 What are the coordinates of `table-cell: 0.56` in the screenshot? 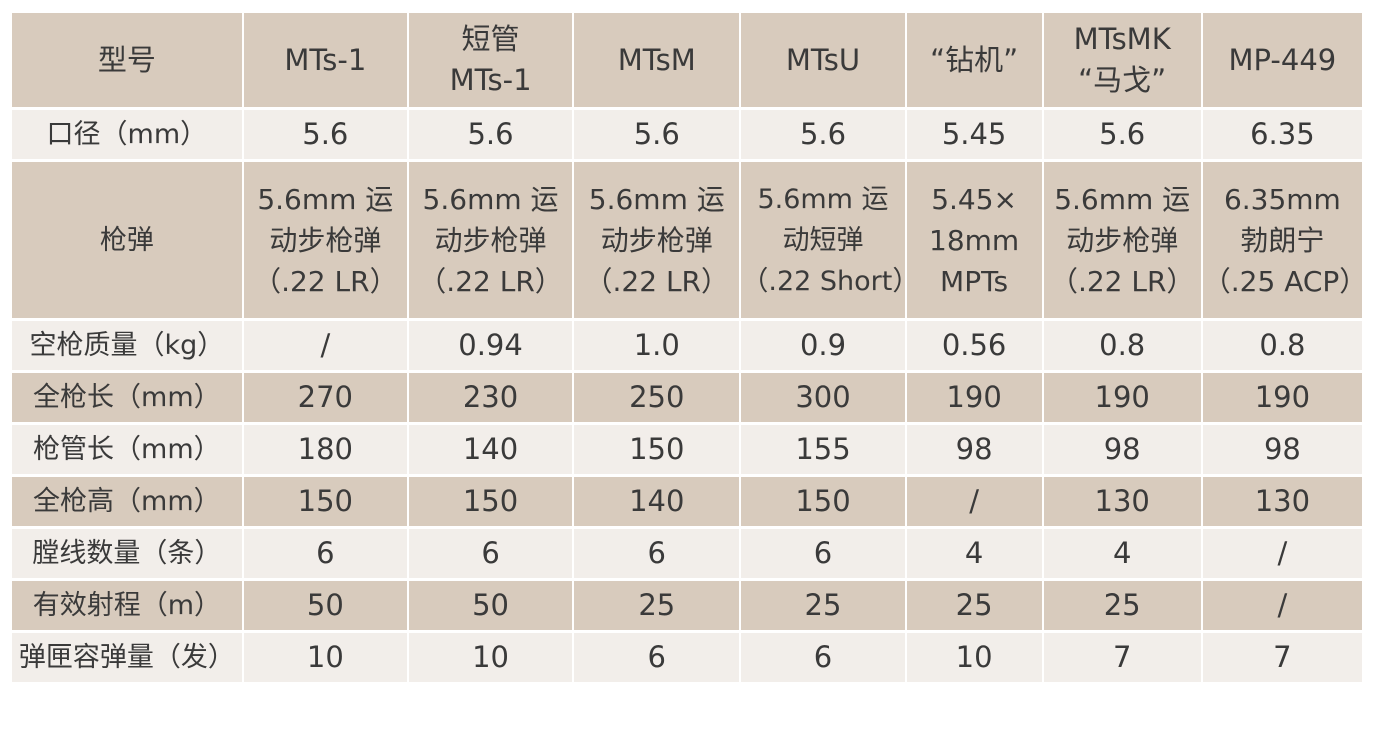 It's located at (974, 345).